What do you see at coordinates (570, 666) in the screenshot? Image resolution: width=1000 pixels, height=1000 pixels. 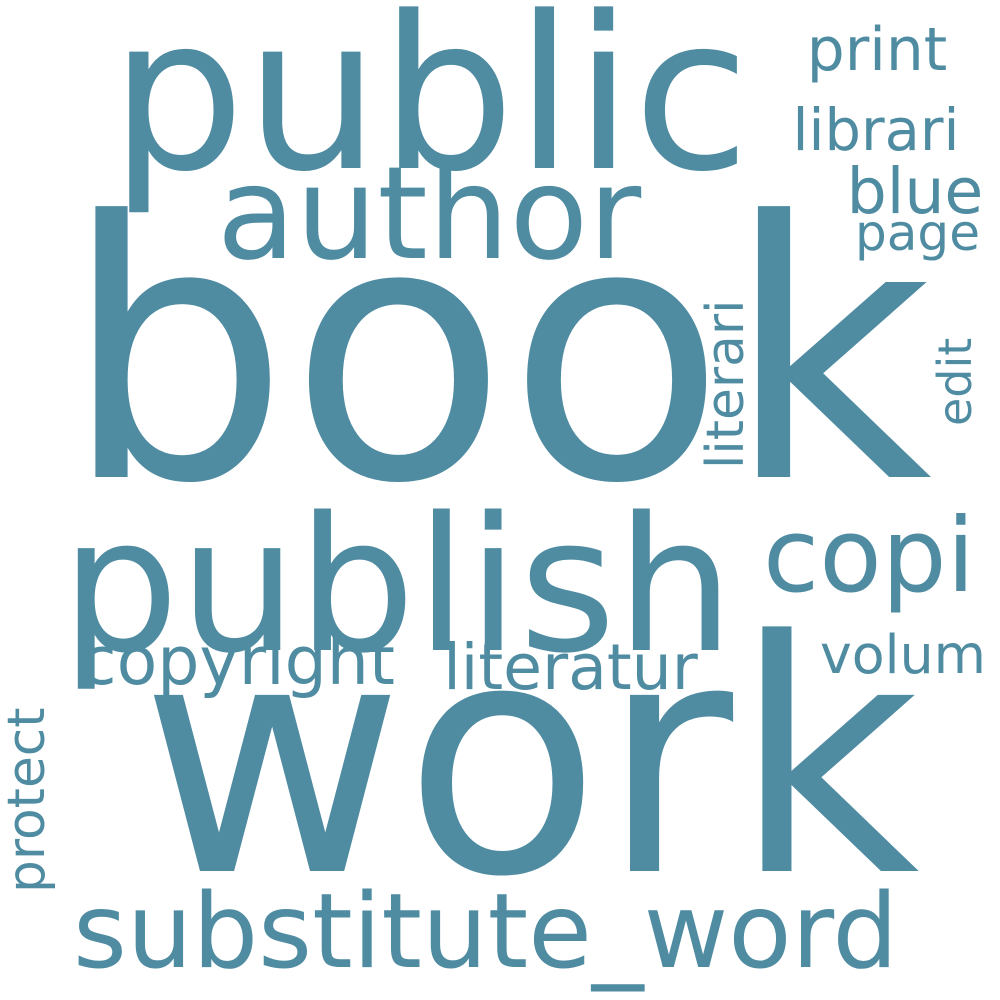 I see `word-literatur: literatur` at bounding box center [570, 666].